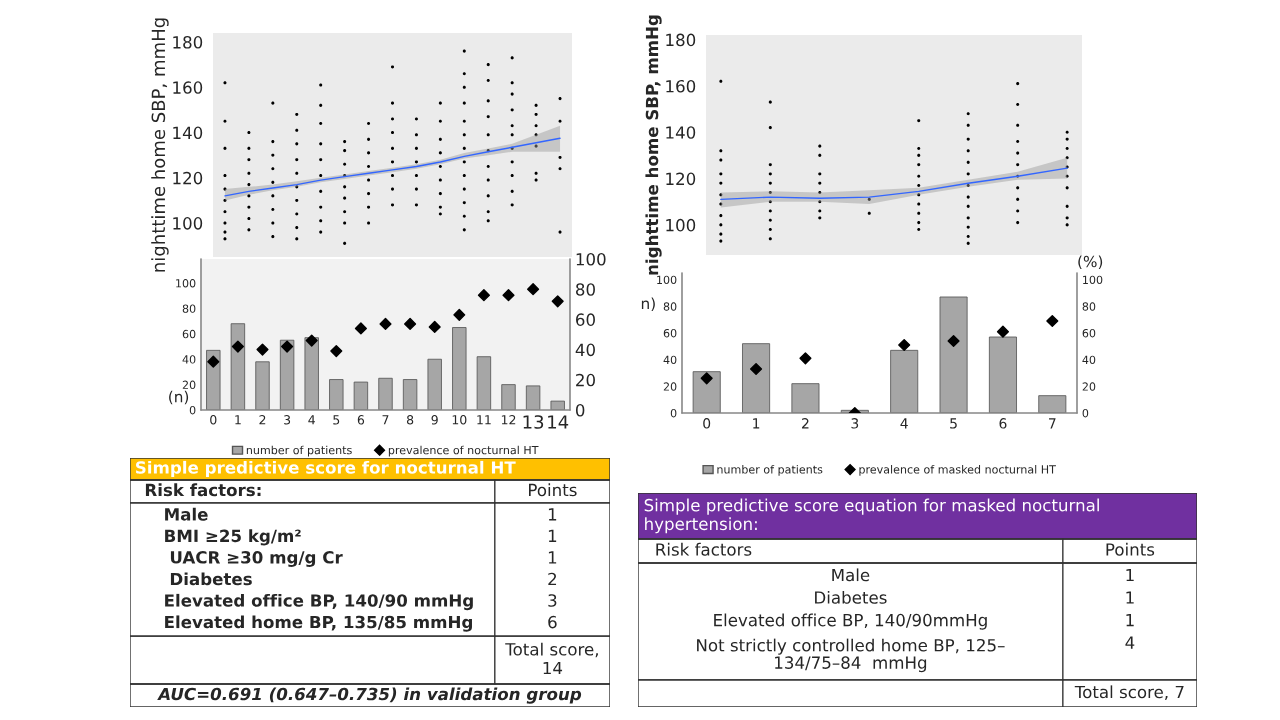 This screenshot has width=1280, height=720. What do you see at coordinates (484, 420) in the screenshot?
I see `x-tick-label: 11` at bounding box center [484, 420].